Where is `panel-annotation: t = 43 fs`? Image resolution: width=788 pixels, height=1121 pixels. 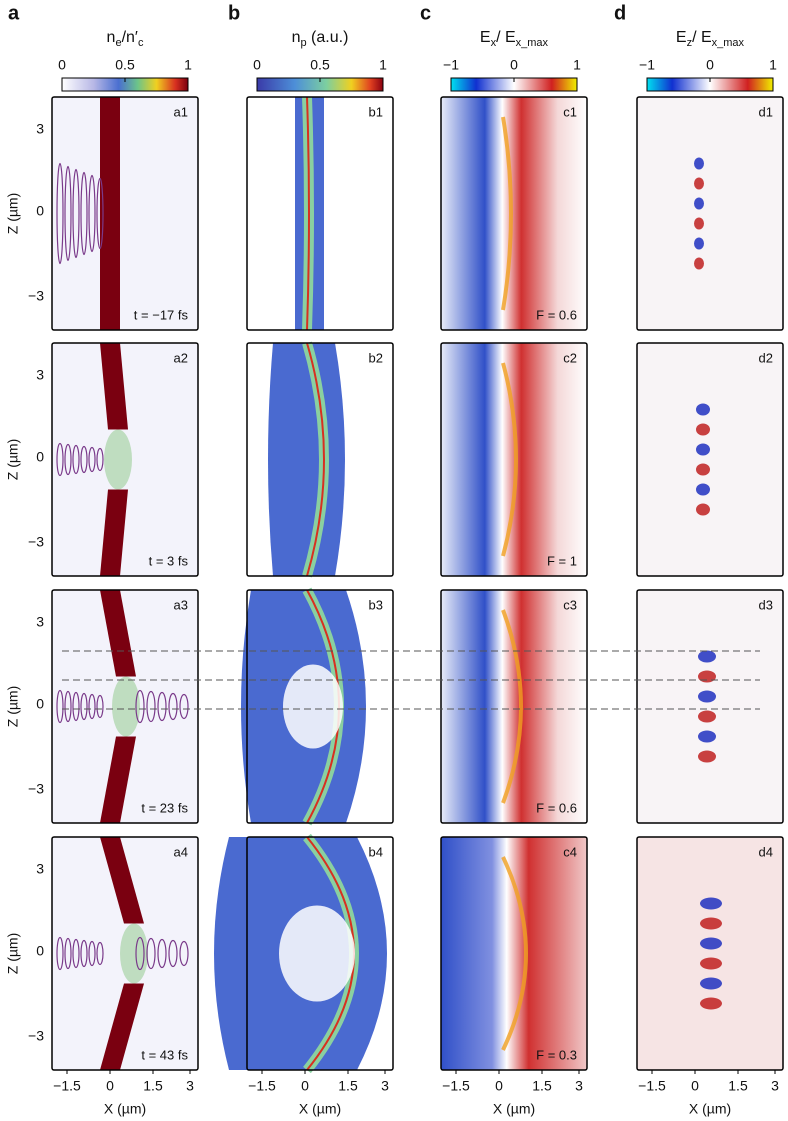 panel-annotation: t = 43 fs is located at coordinates (164, 1054).